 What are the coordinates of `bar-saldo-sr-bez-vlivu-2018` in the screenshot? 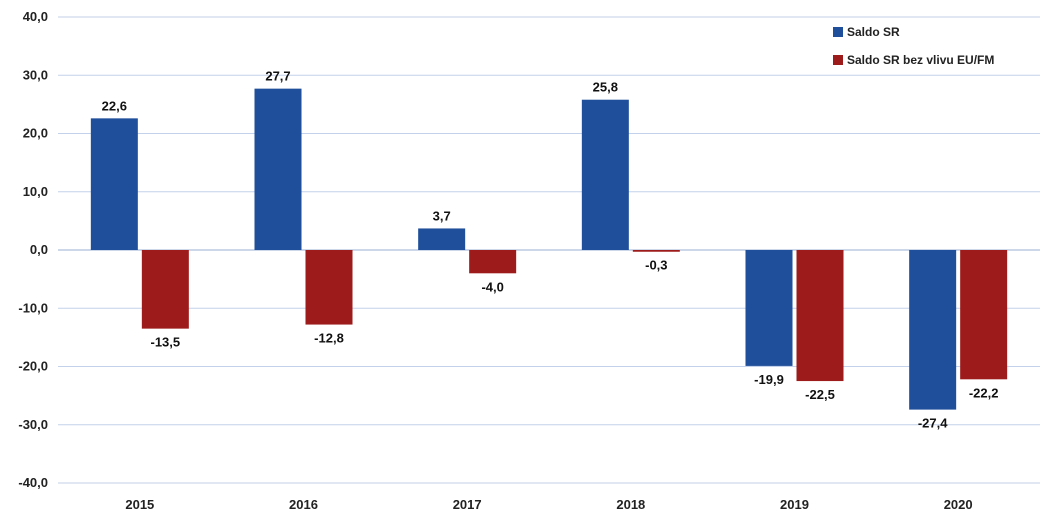 It's located at (656, 251).